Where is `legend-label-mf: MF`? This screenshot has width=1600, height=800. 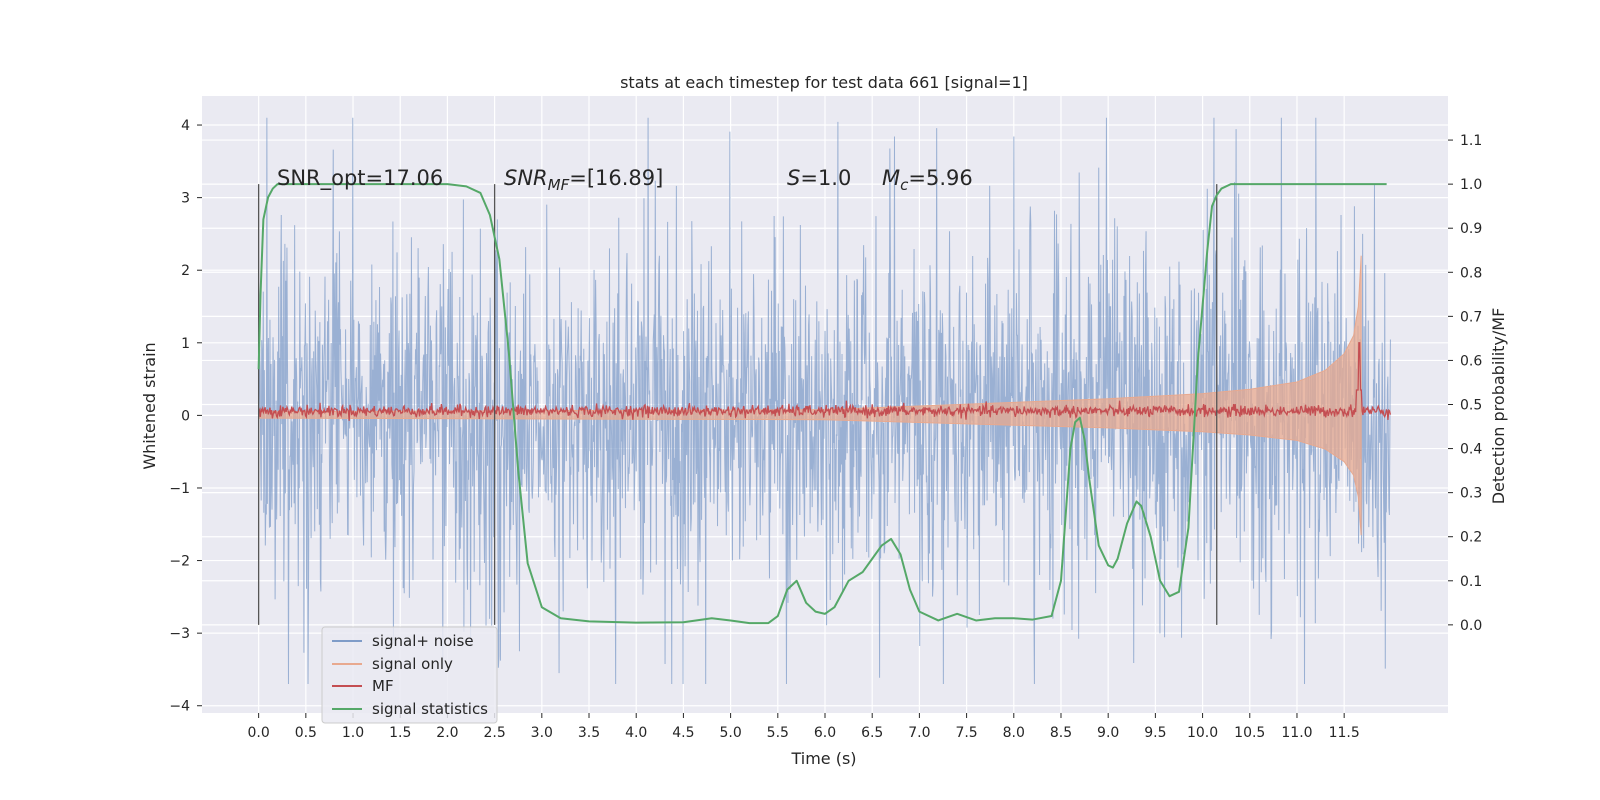 legend-label-mf: MF is located at coordinates (383, 686).